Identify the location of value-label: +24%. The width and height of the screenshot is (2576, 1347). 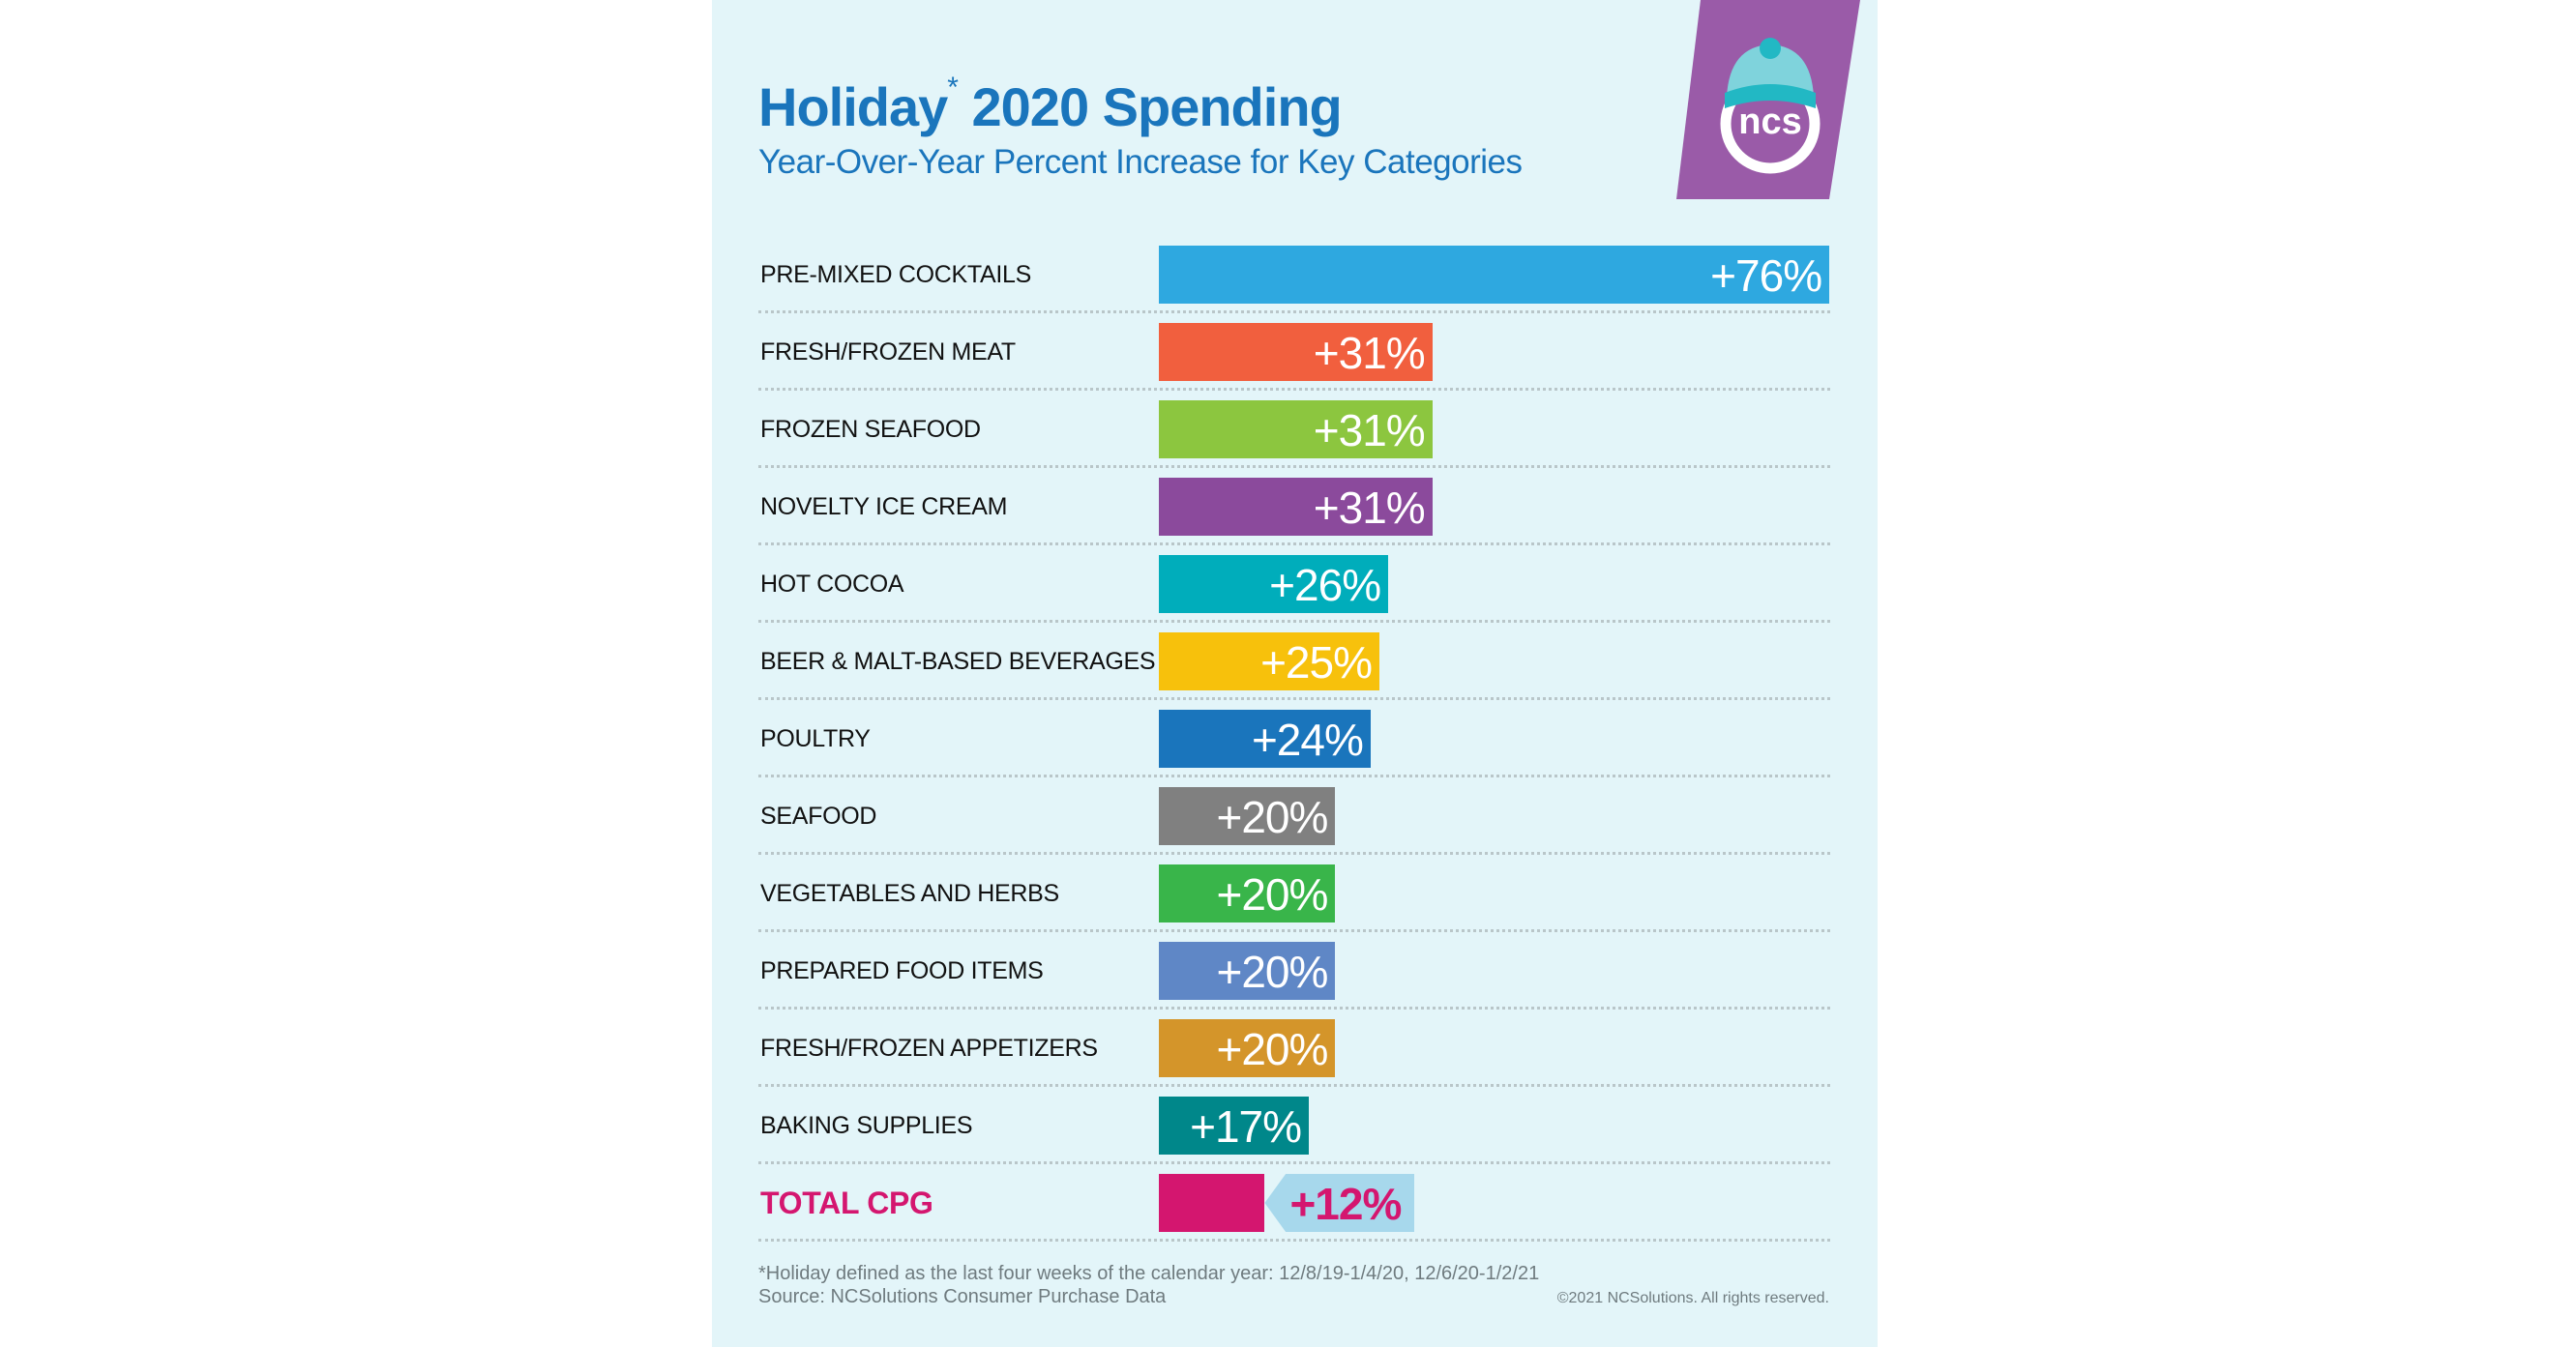
(1307, 740).